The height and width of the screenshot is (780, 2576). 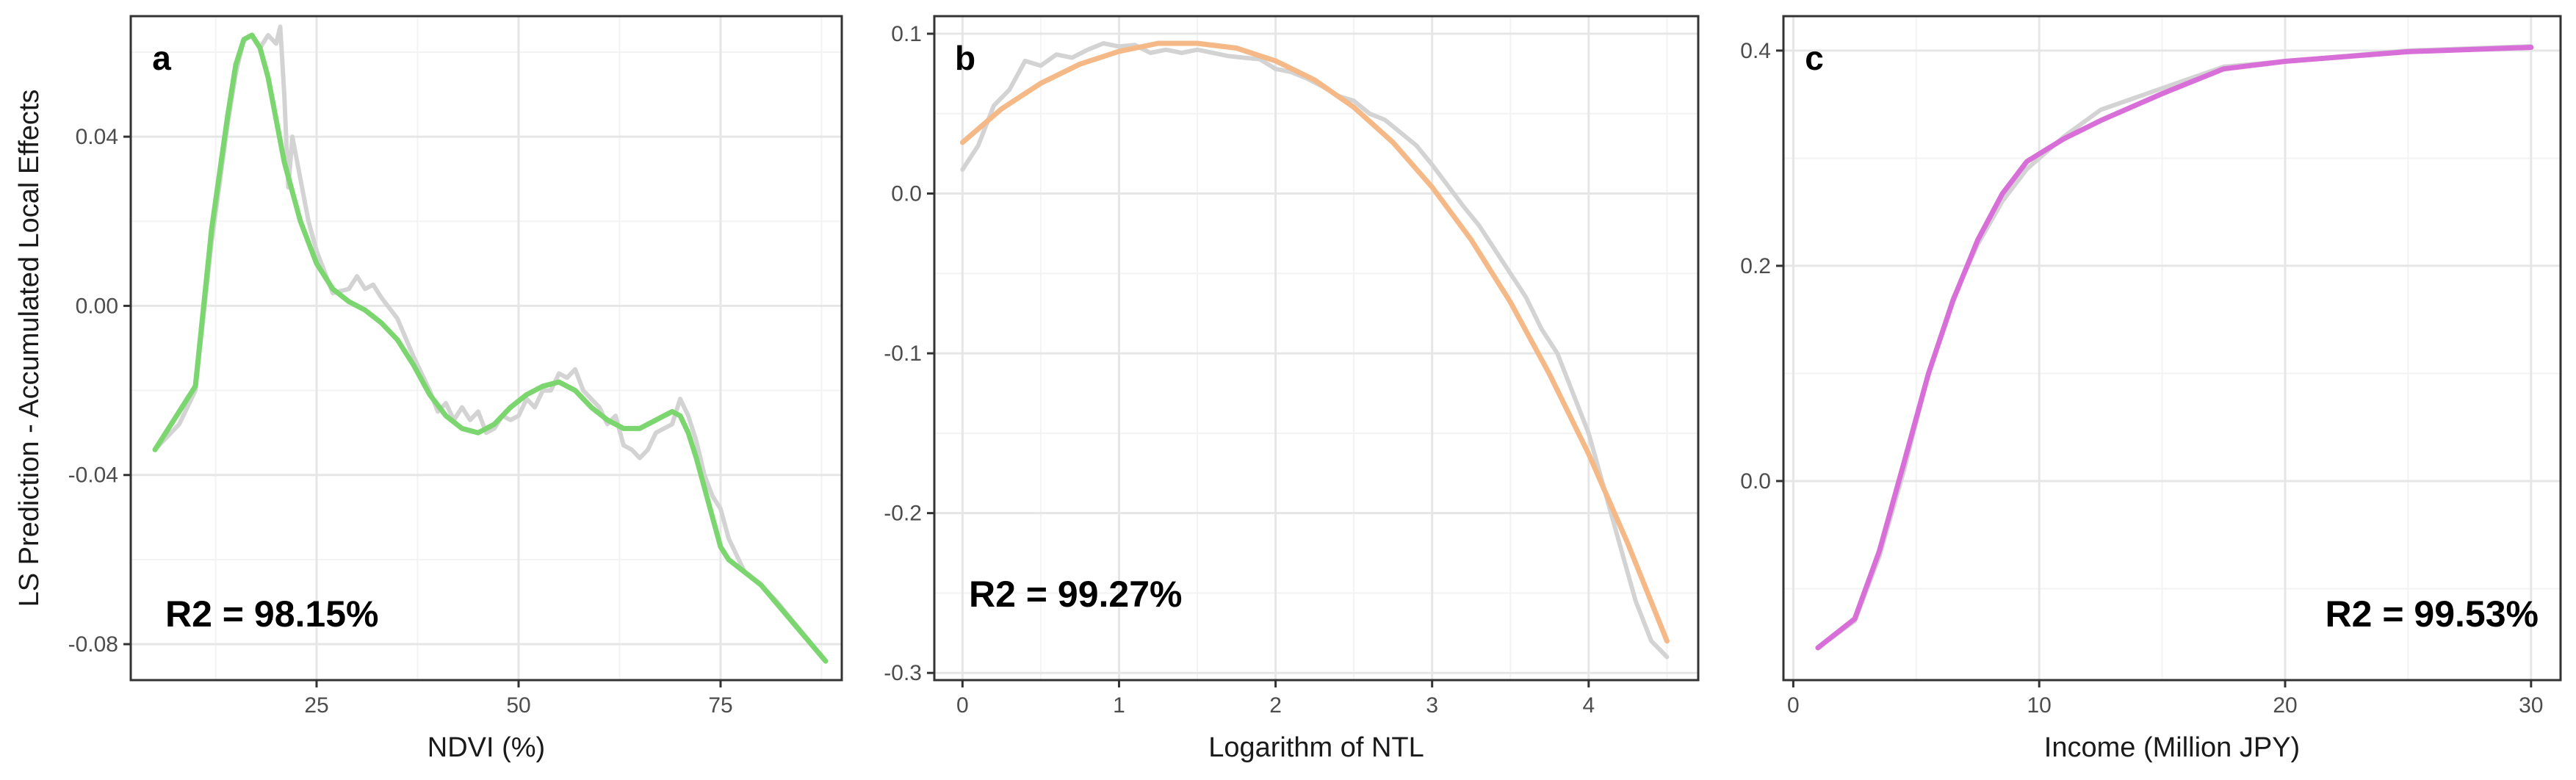 What do you see at coordinates (1793, 706) in the screenshot?
I see `x-tick-label-c: 0` at bounding box center [1793, 706].